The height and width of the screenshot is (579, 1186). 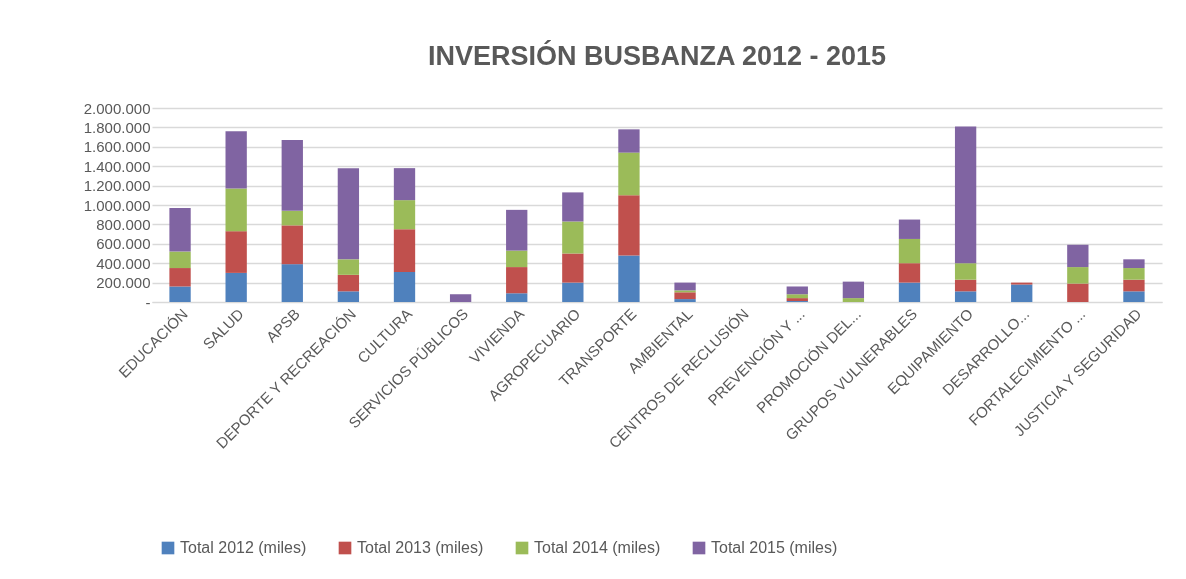 I want to click on y-tick-label: 1.400.000, so click(x=117, y=166).